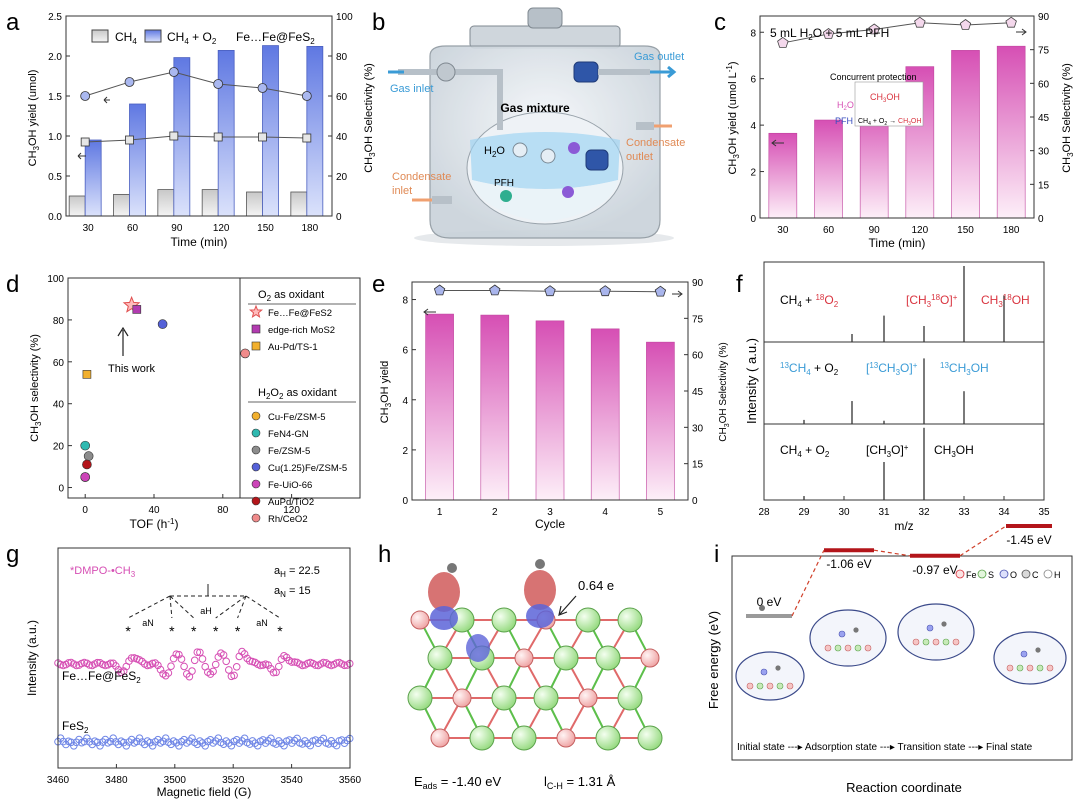 The width and height of the screenshot is (1080, 806). I want to click on g-xtick-label: 3540, so click(291, 780).